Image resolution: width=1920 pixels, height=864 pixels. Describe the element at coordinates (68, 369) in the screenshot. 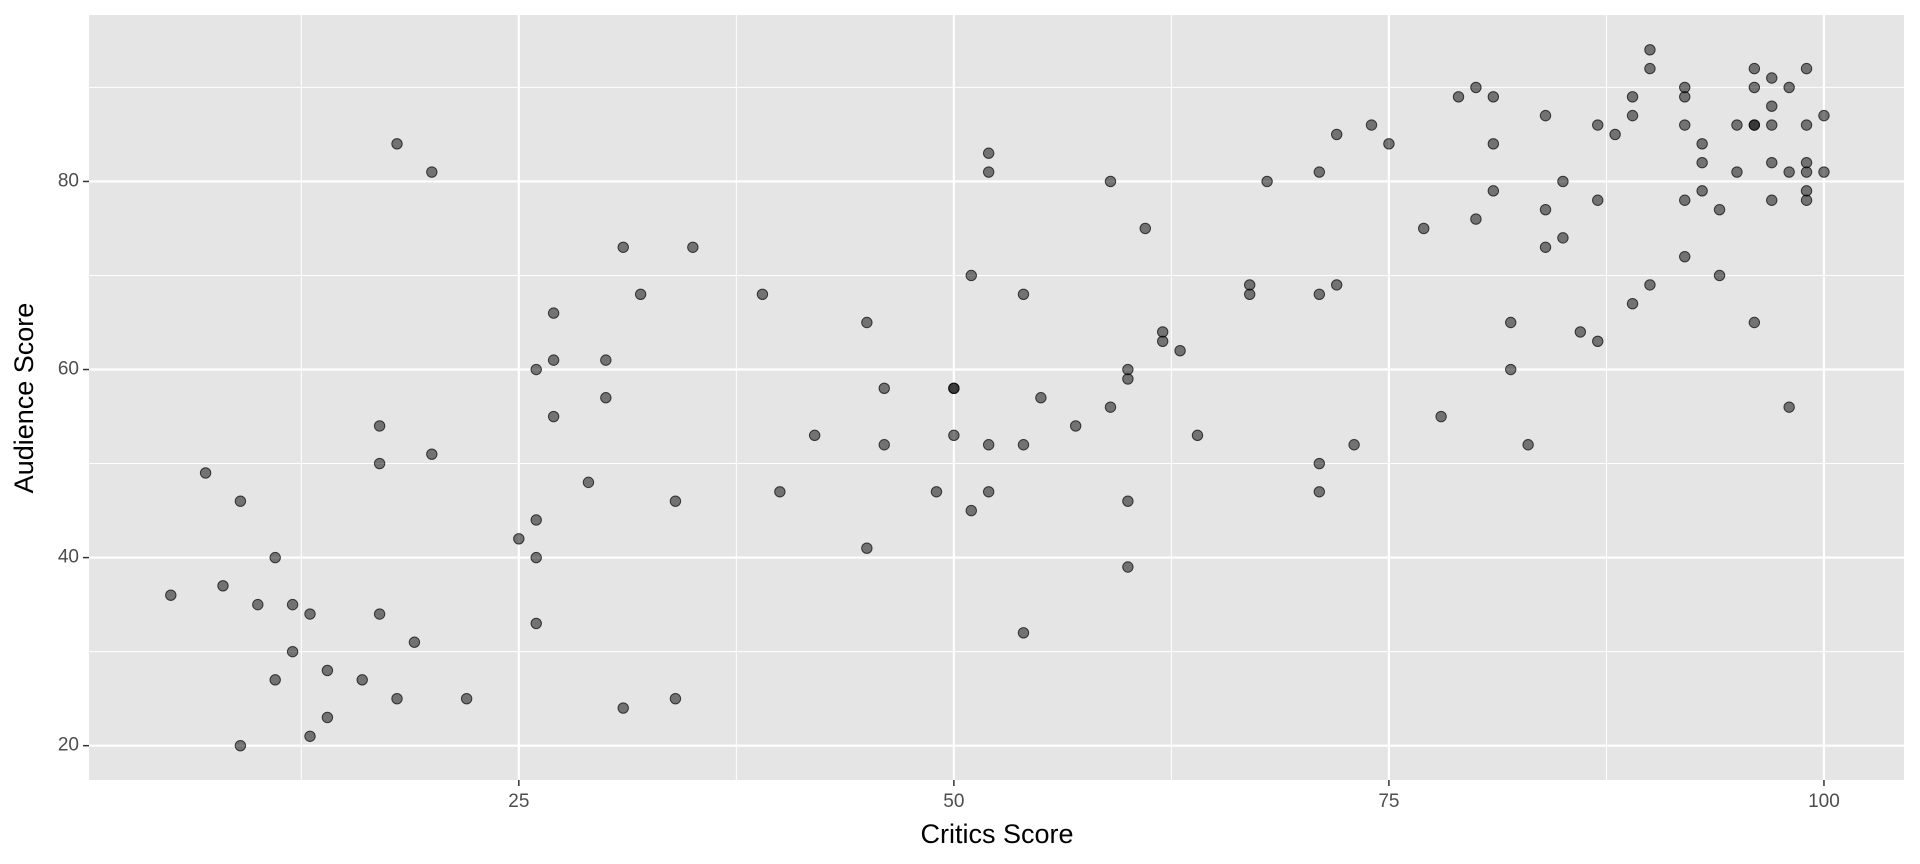

I see `y-tick-label: 60` at that location.